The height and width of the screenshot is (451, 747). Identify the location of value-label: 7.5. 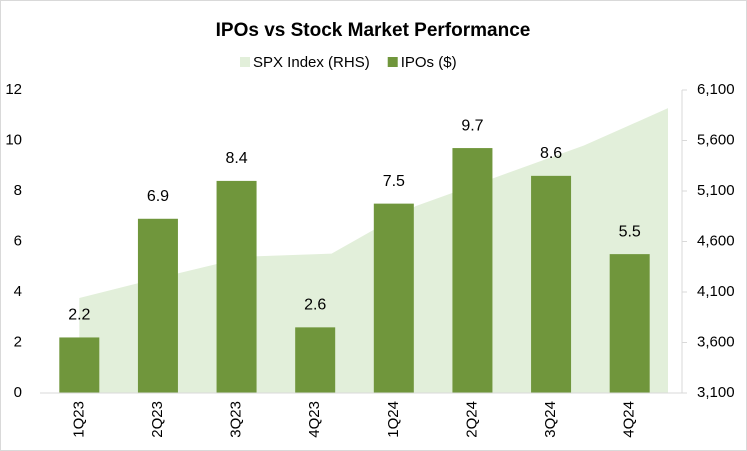
(394, 181).